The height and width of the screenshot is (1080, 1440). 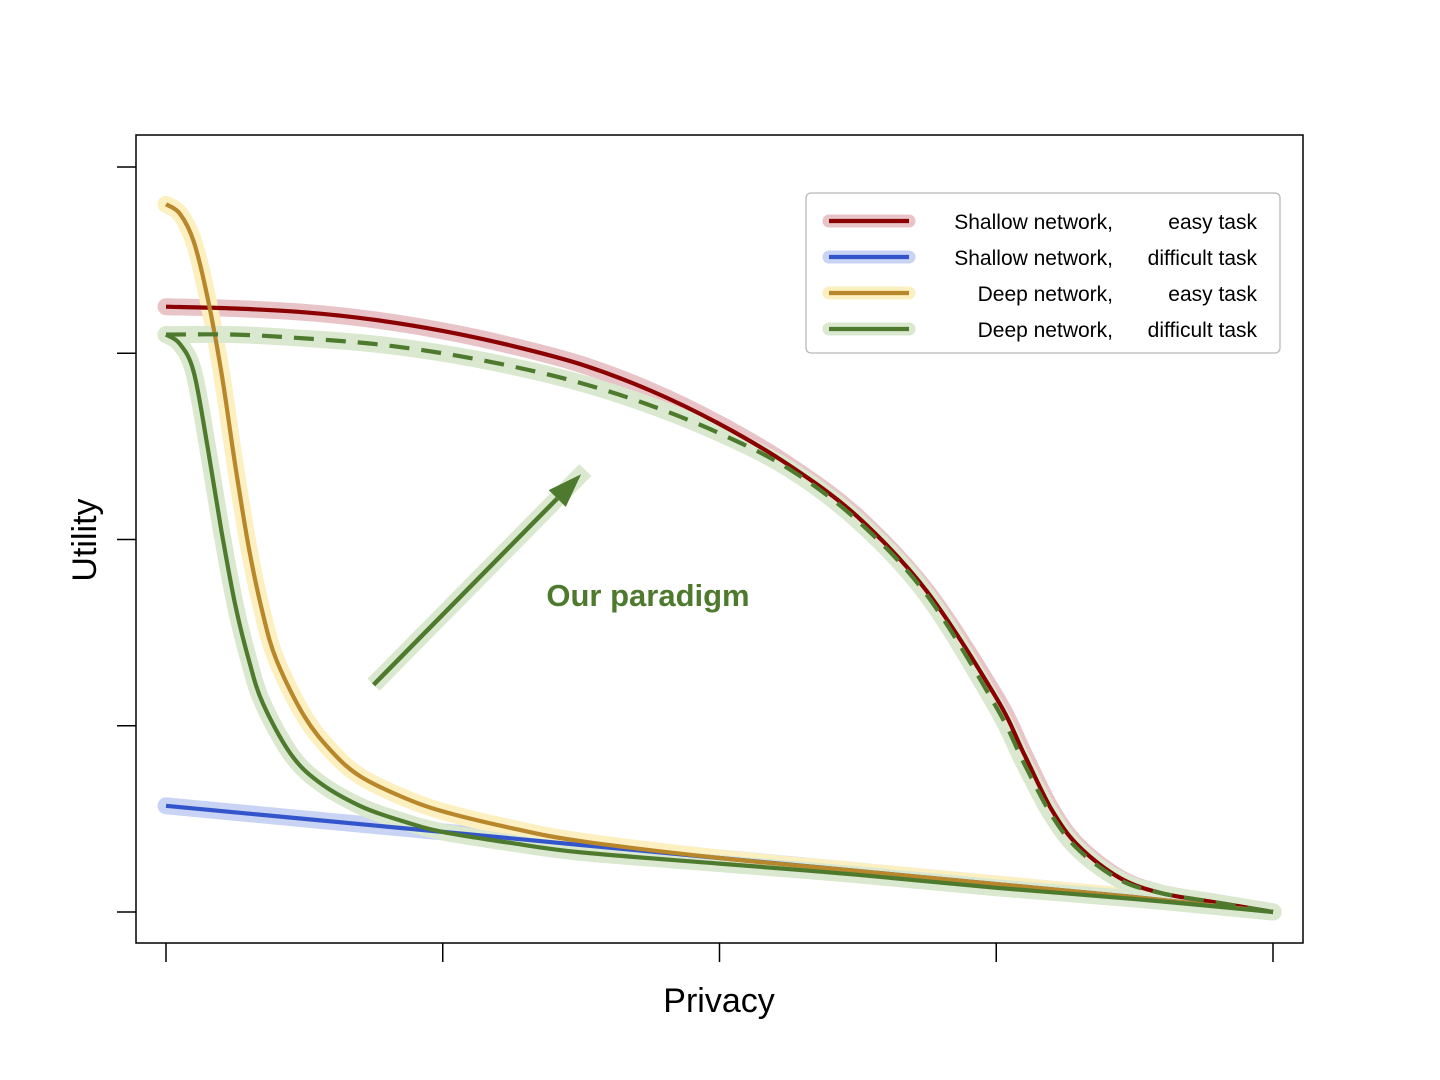 I want to click on legend-name-1: Shallow network,, so click(x=1033, y=258).